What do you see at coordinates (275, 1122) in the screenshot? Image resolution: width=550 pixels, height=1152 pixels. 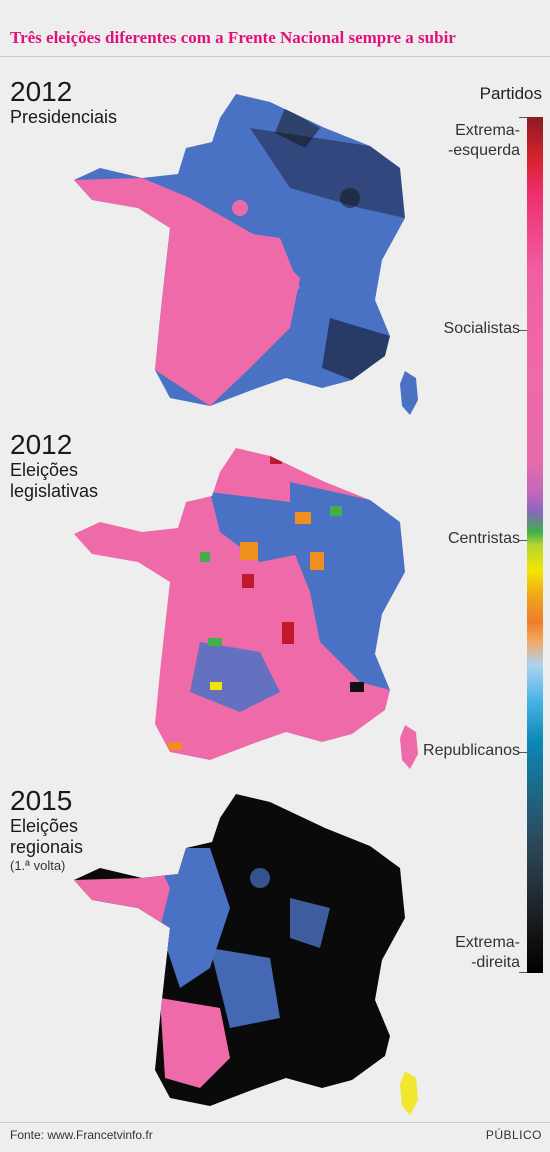 I see `footer-divider` at bounding box center [275, 1122].